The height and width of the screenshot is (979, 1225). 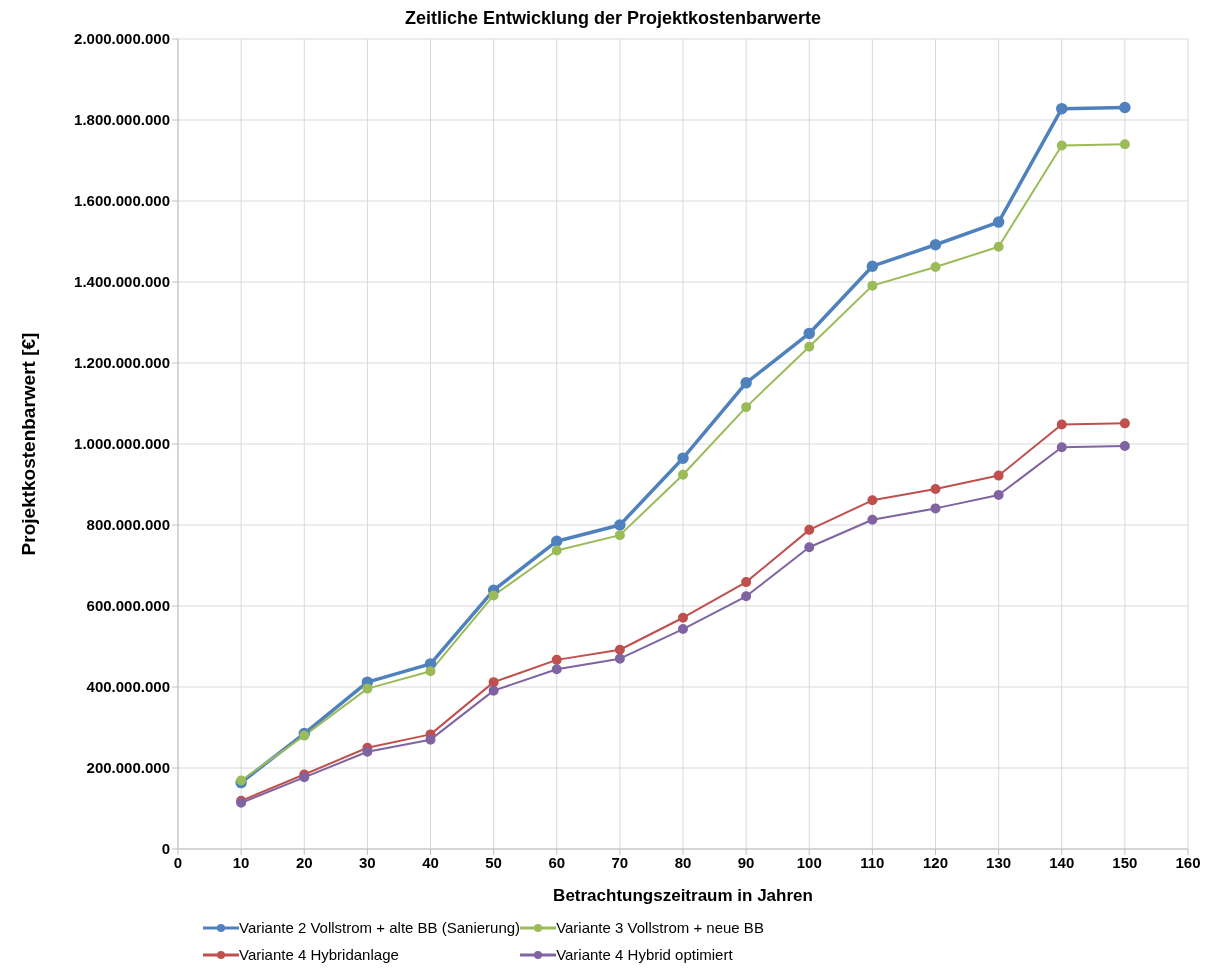 I want to click on y-tick-label: 800.000.000, so click(x=128, y=525).